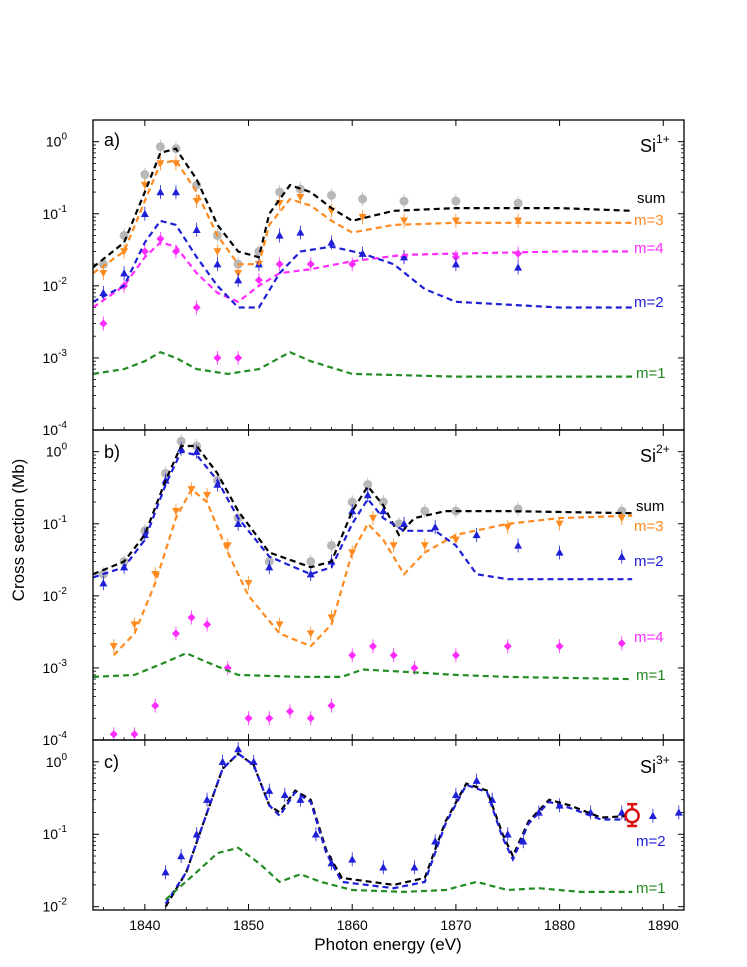 The width and height of the screenshot is (747, 967). Describe the element at coordinates (57, 761) in the screenshot. I see `y-tick-label: 10⁰` at that location.